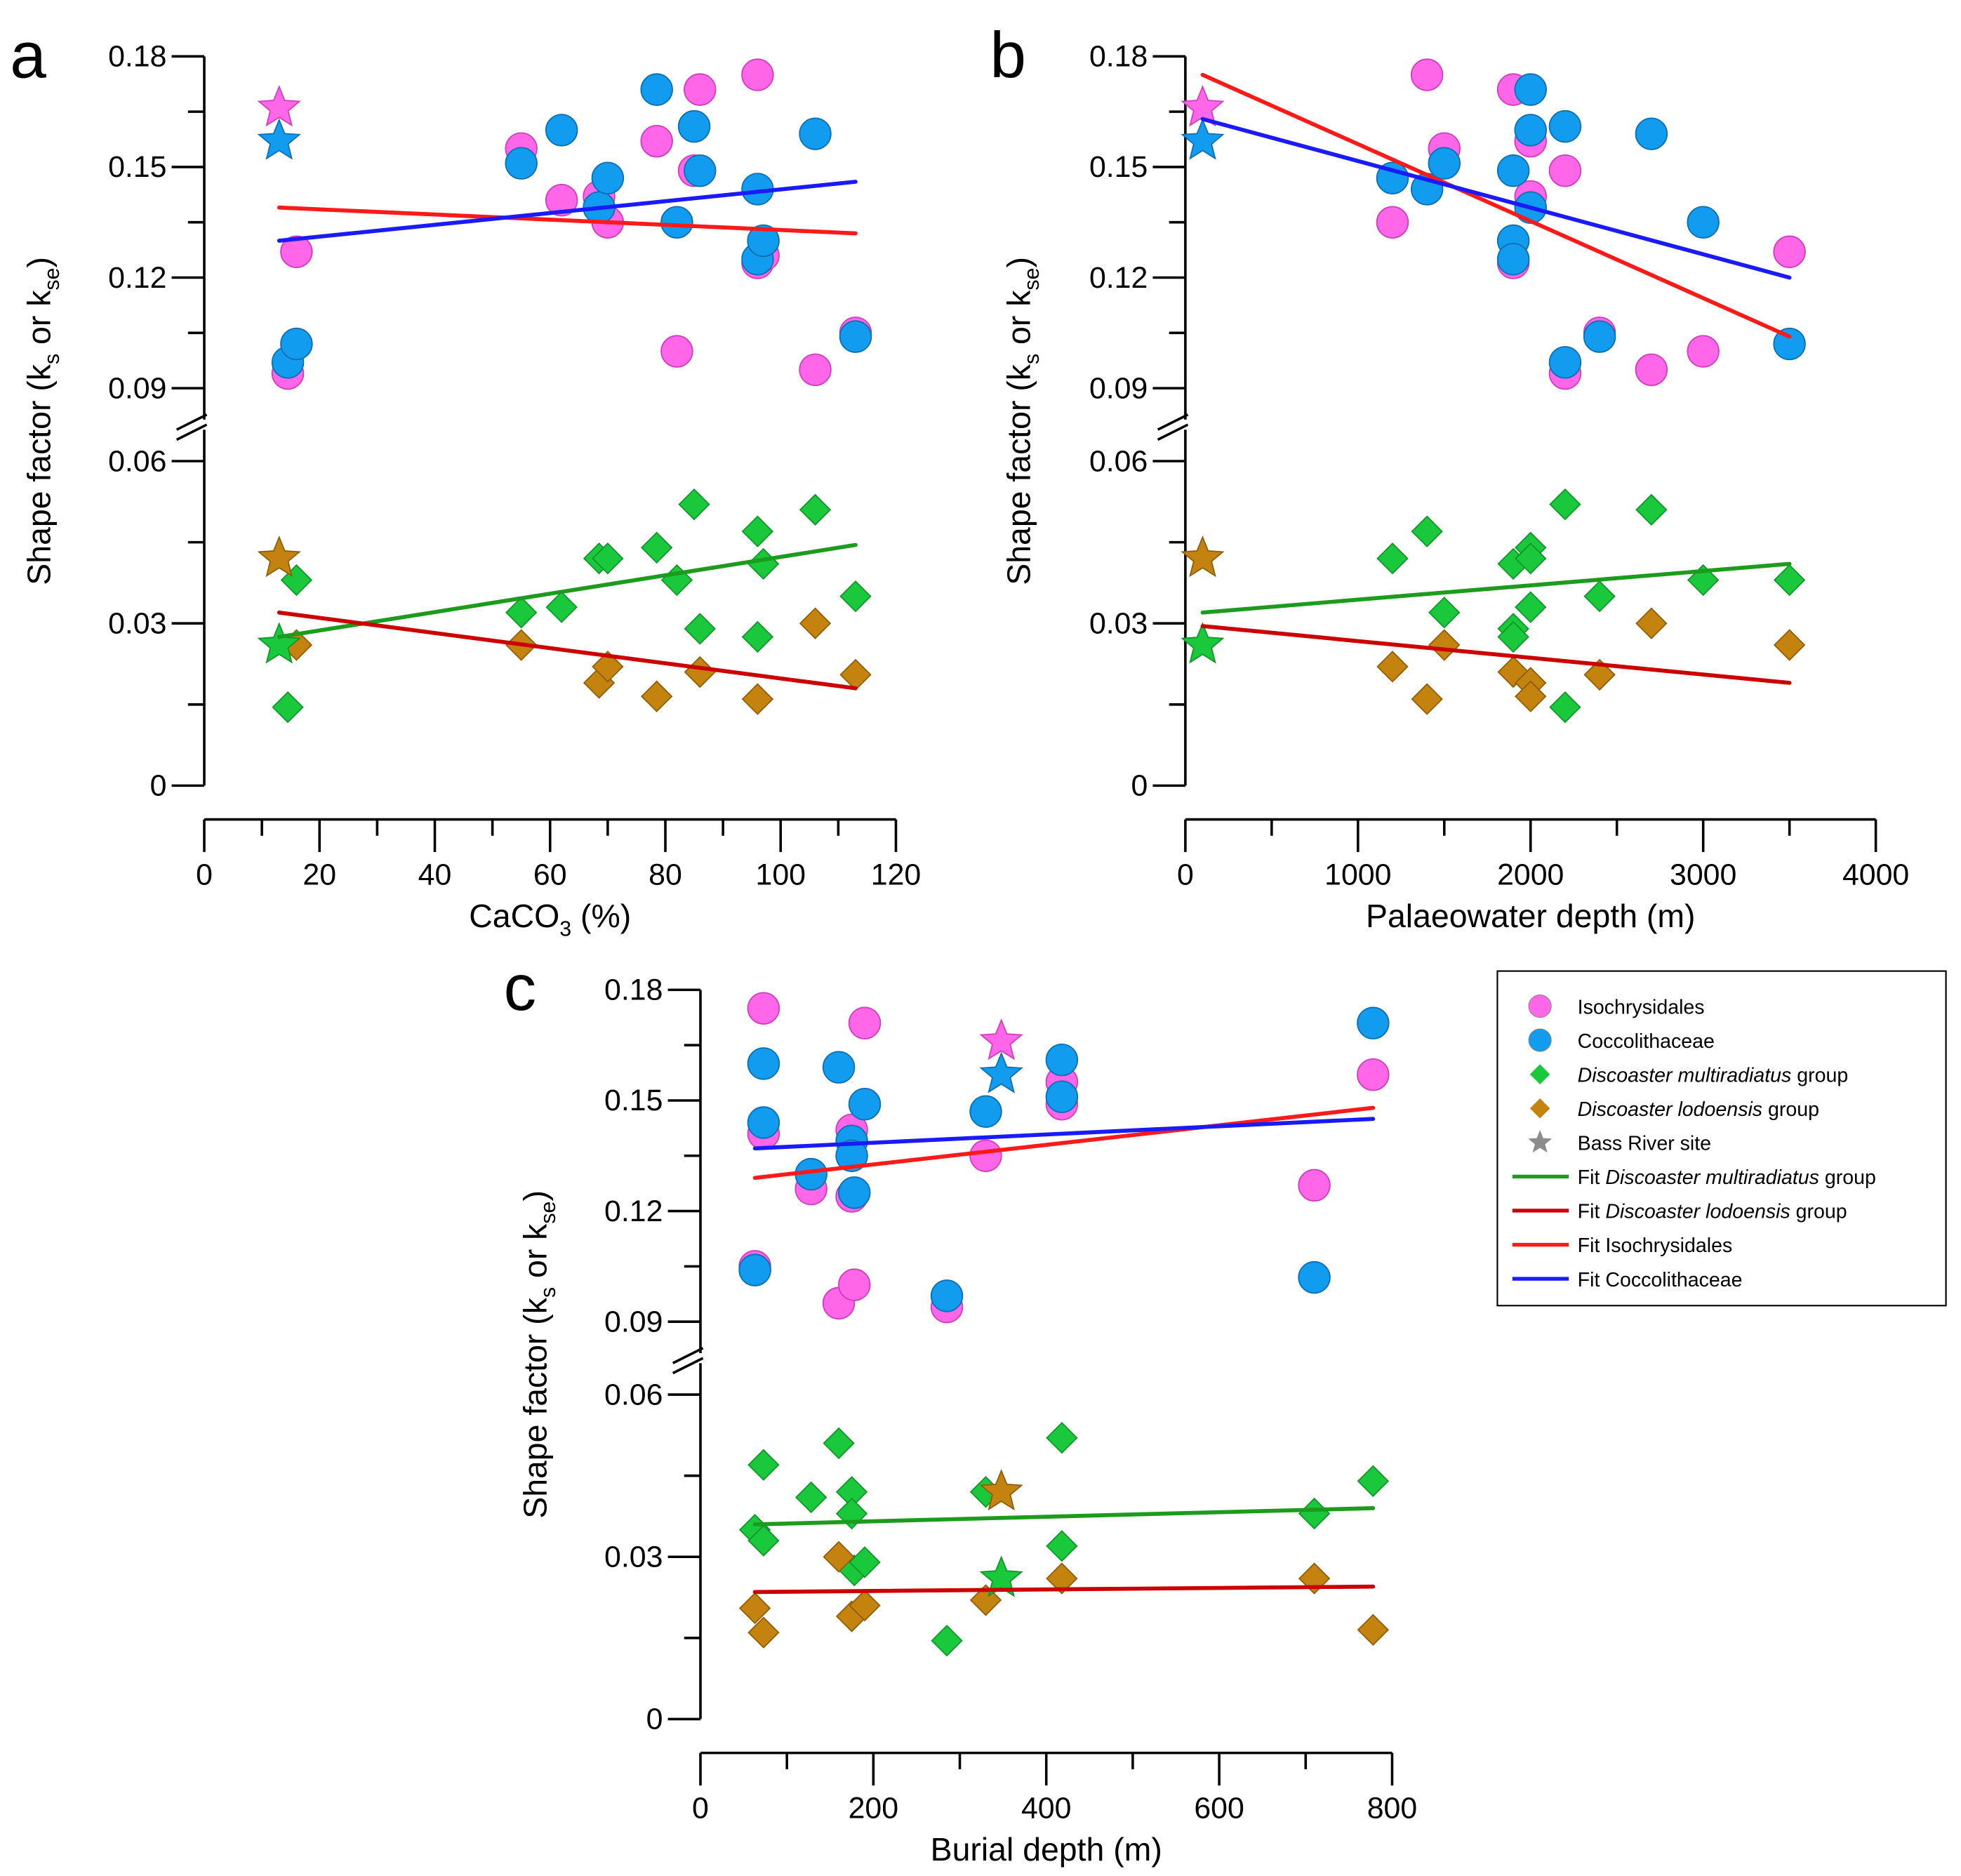  I want to click on y-tick-label: 0.12, so click(1118, 278).